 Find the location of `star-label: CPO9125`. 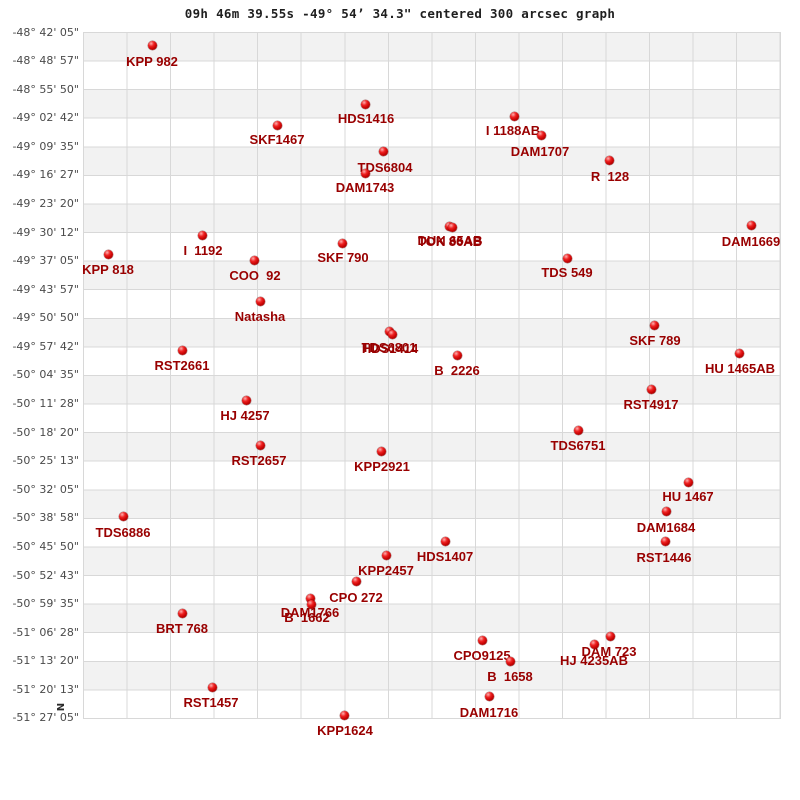

star-label: CPO9125 is located at coordinates (482, 655).